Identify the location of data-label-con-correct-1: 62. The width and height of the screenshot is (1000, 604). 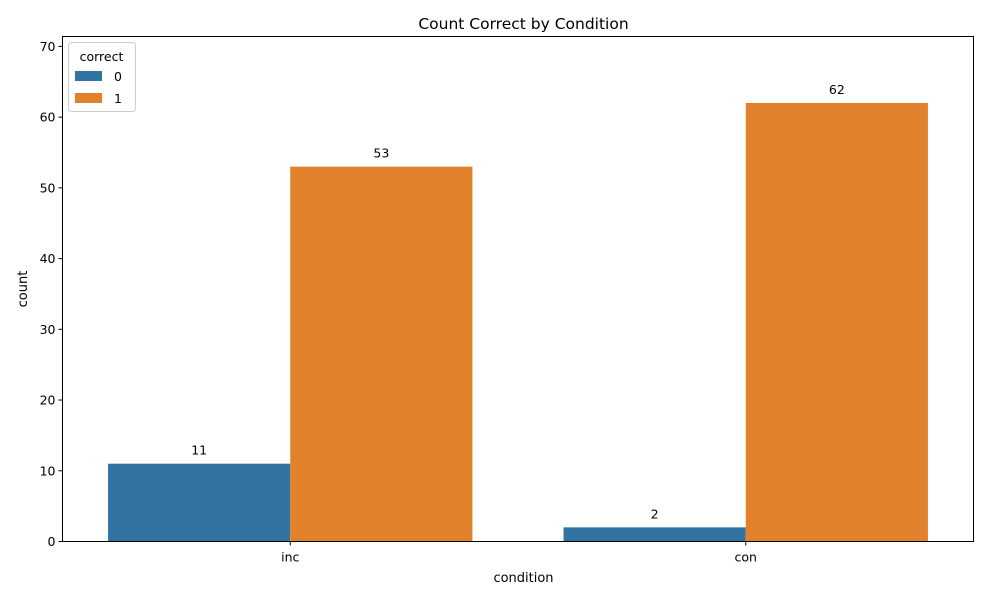
(837, 89).